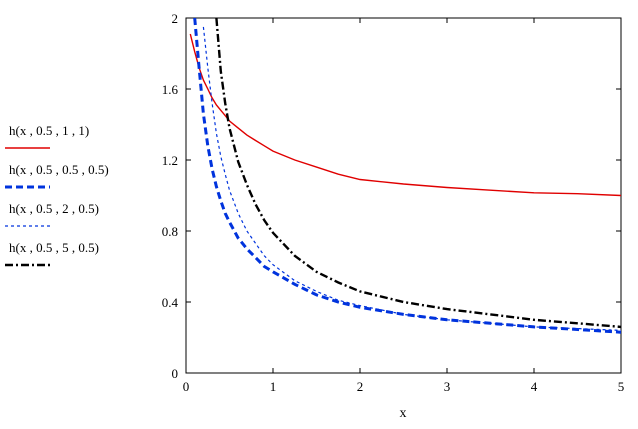 The image size is (638, 429). I want to click on x-tick-label: 0, so click(186, 386).